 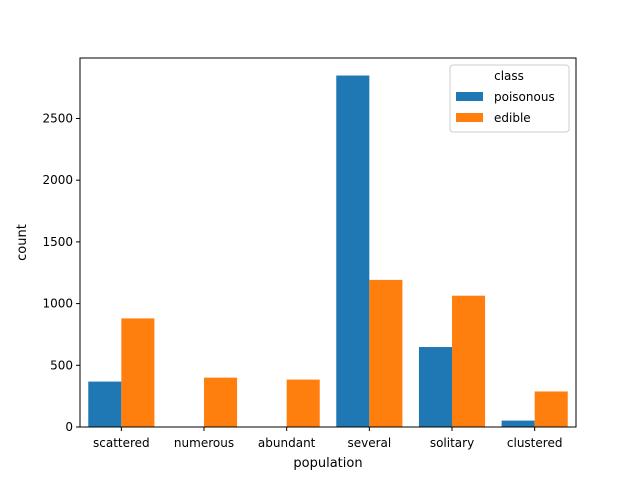 I want to click on legend-title: class, so click(x=509, y=76).